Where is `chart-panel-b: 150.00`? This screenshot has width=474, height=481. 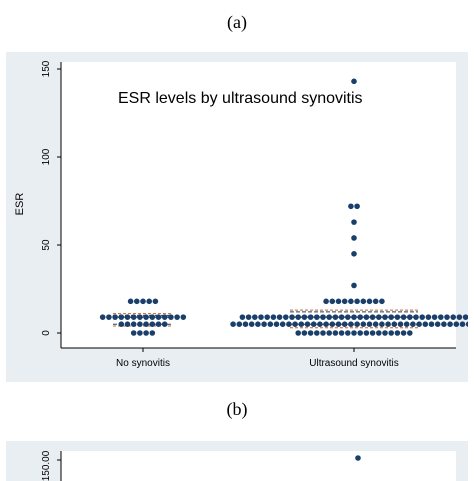 chart-panel-b: 150.00 is located at coordinates (237, 461).